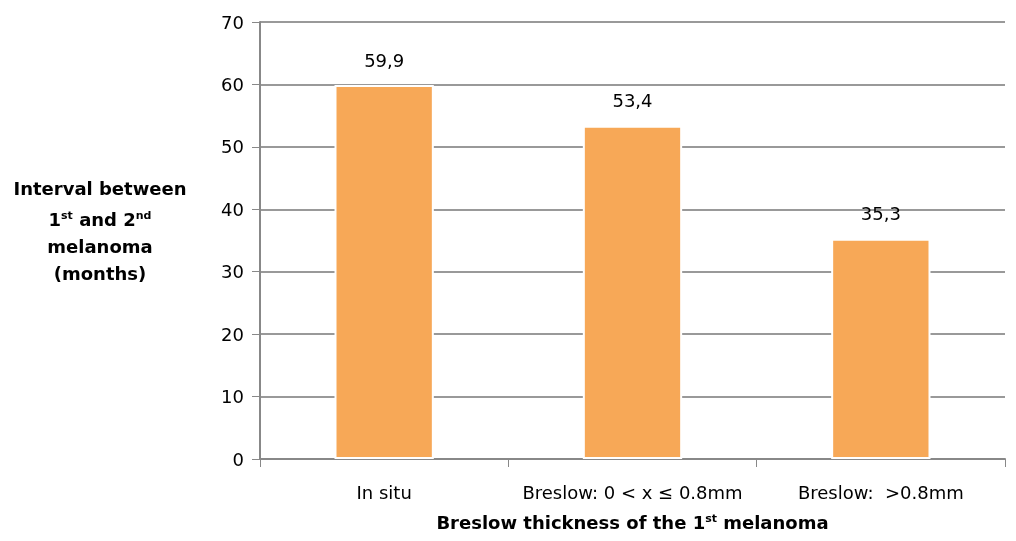 Image resolution: width=1016 pixels, height=541 pixels. What do you see at coordinates (632, 522) in the screenshot?
I see `x-axis-title: Breslow thickness of the 1$^{st}$ melanoma` at bounding box center [632, 522].